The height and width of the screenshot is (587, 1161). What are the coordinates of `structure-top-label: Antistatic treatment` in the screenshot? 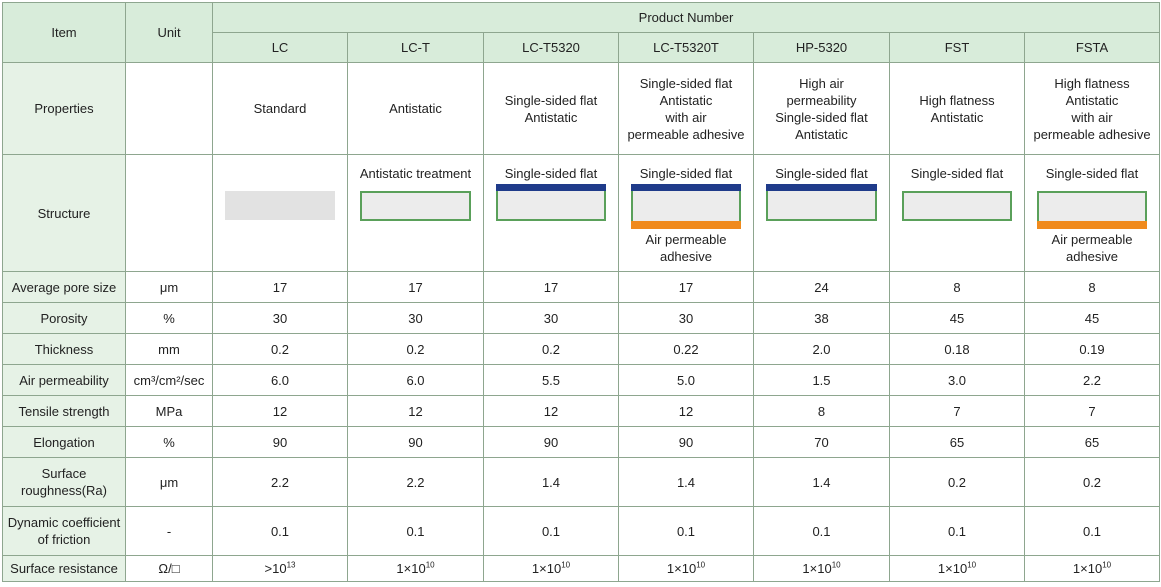 It's located at (415, 173).